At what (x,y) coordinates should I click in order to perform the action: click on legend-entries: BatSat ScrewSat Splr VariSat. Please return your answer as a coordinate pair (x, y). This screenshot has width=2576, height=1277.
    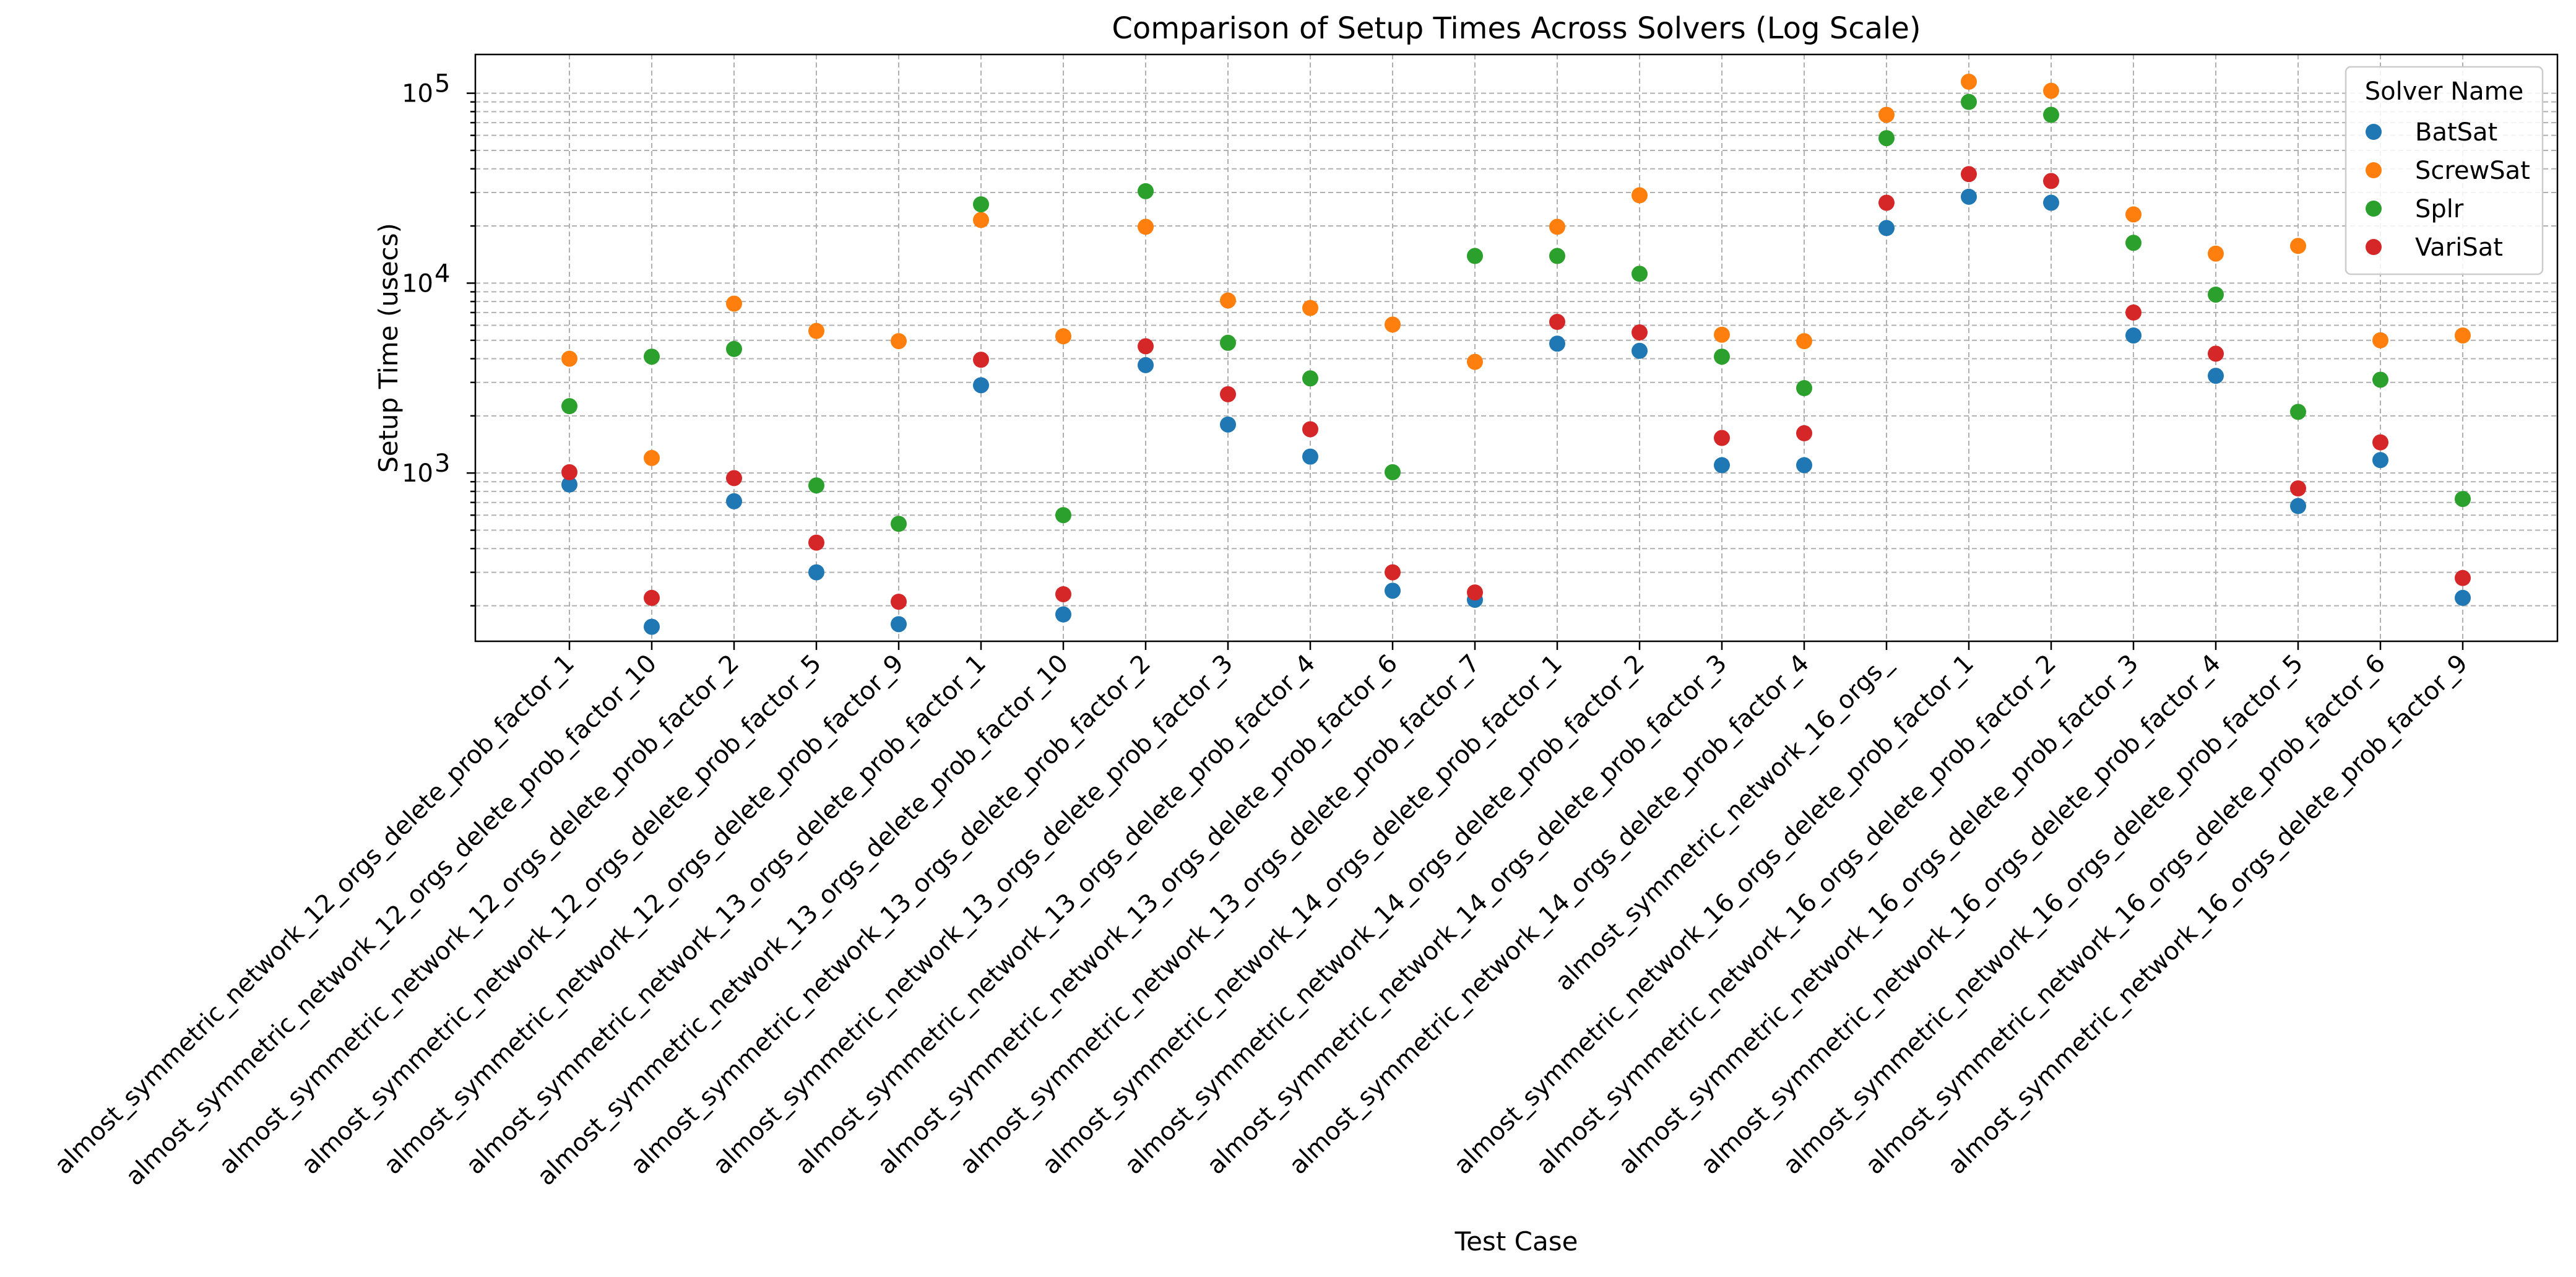
    Looking at the image, I should click on (2448, 190).